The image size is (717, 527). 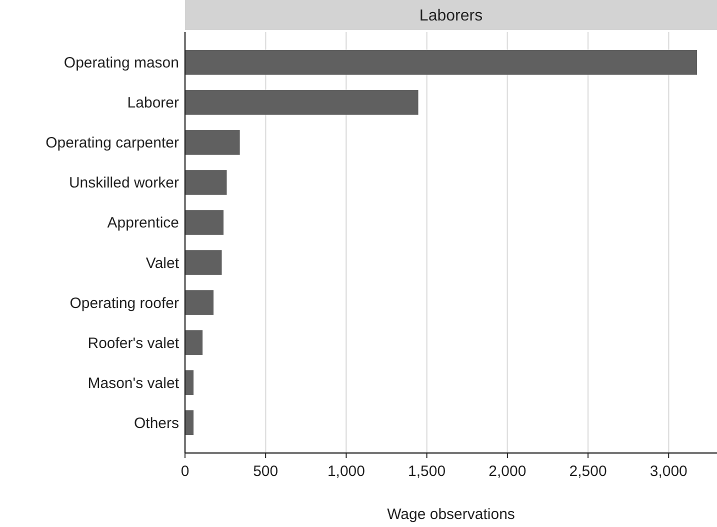 I want to click on y-tick-label: Others, so click(x=156, y=423).